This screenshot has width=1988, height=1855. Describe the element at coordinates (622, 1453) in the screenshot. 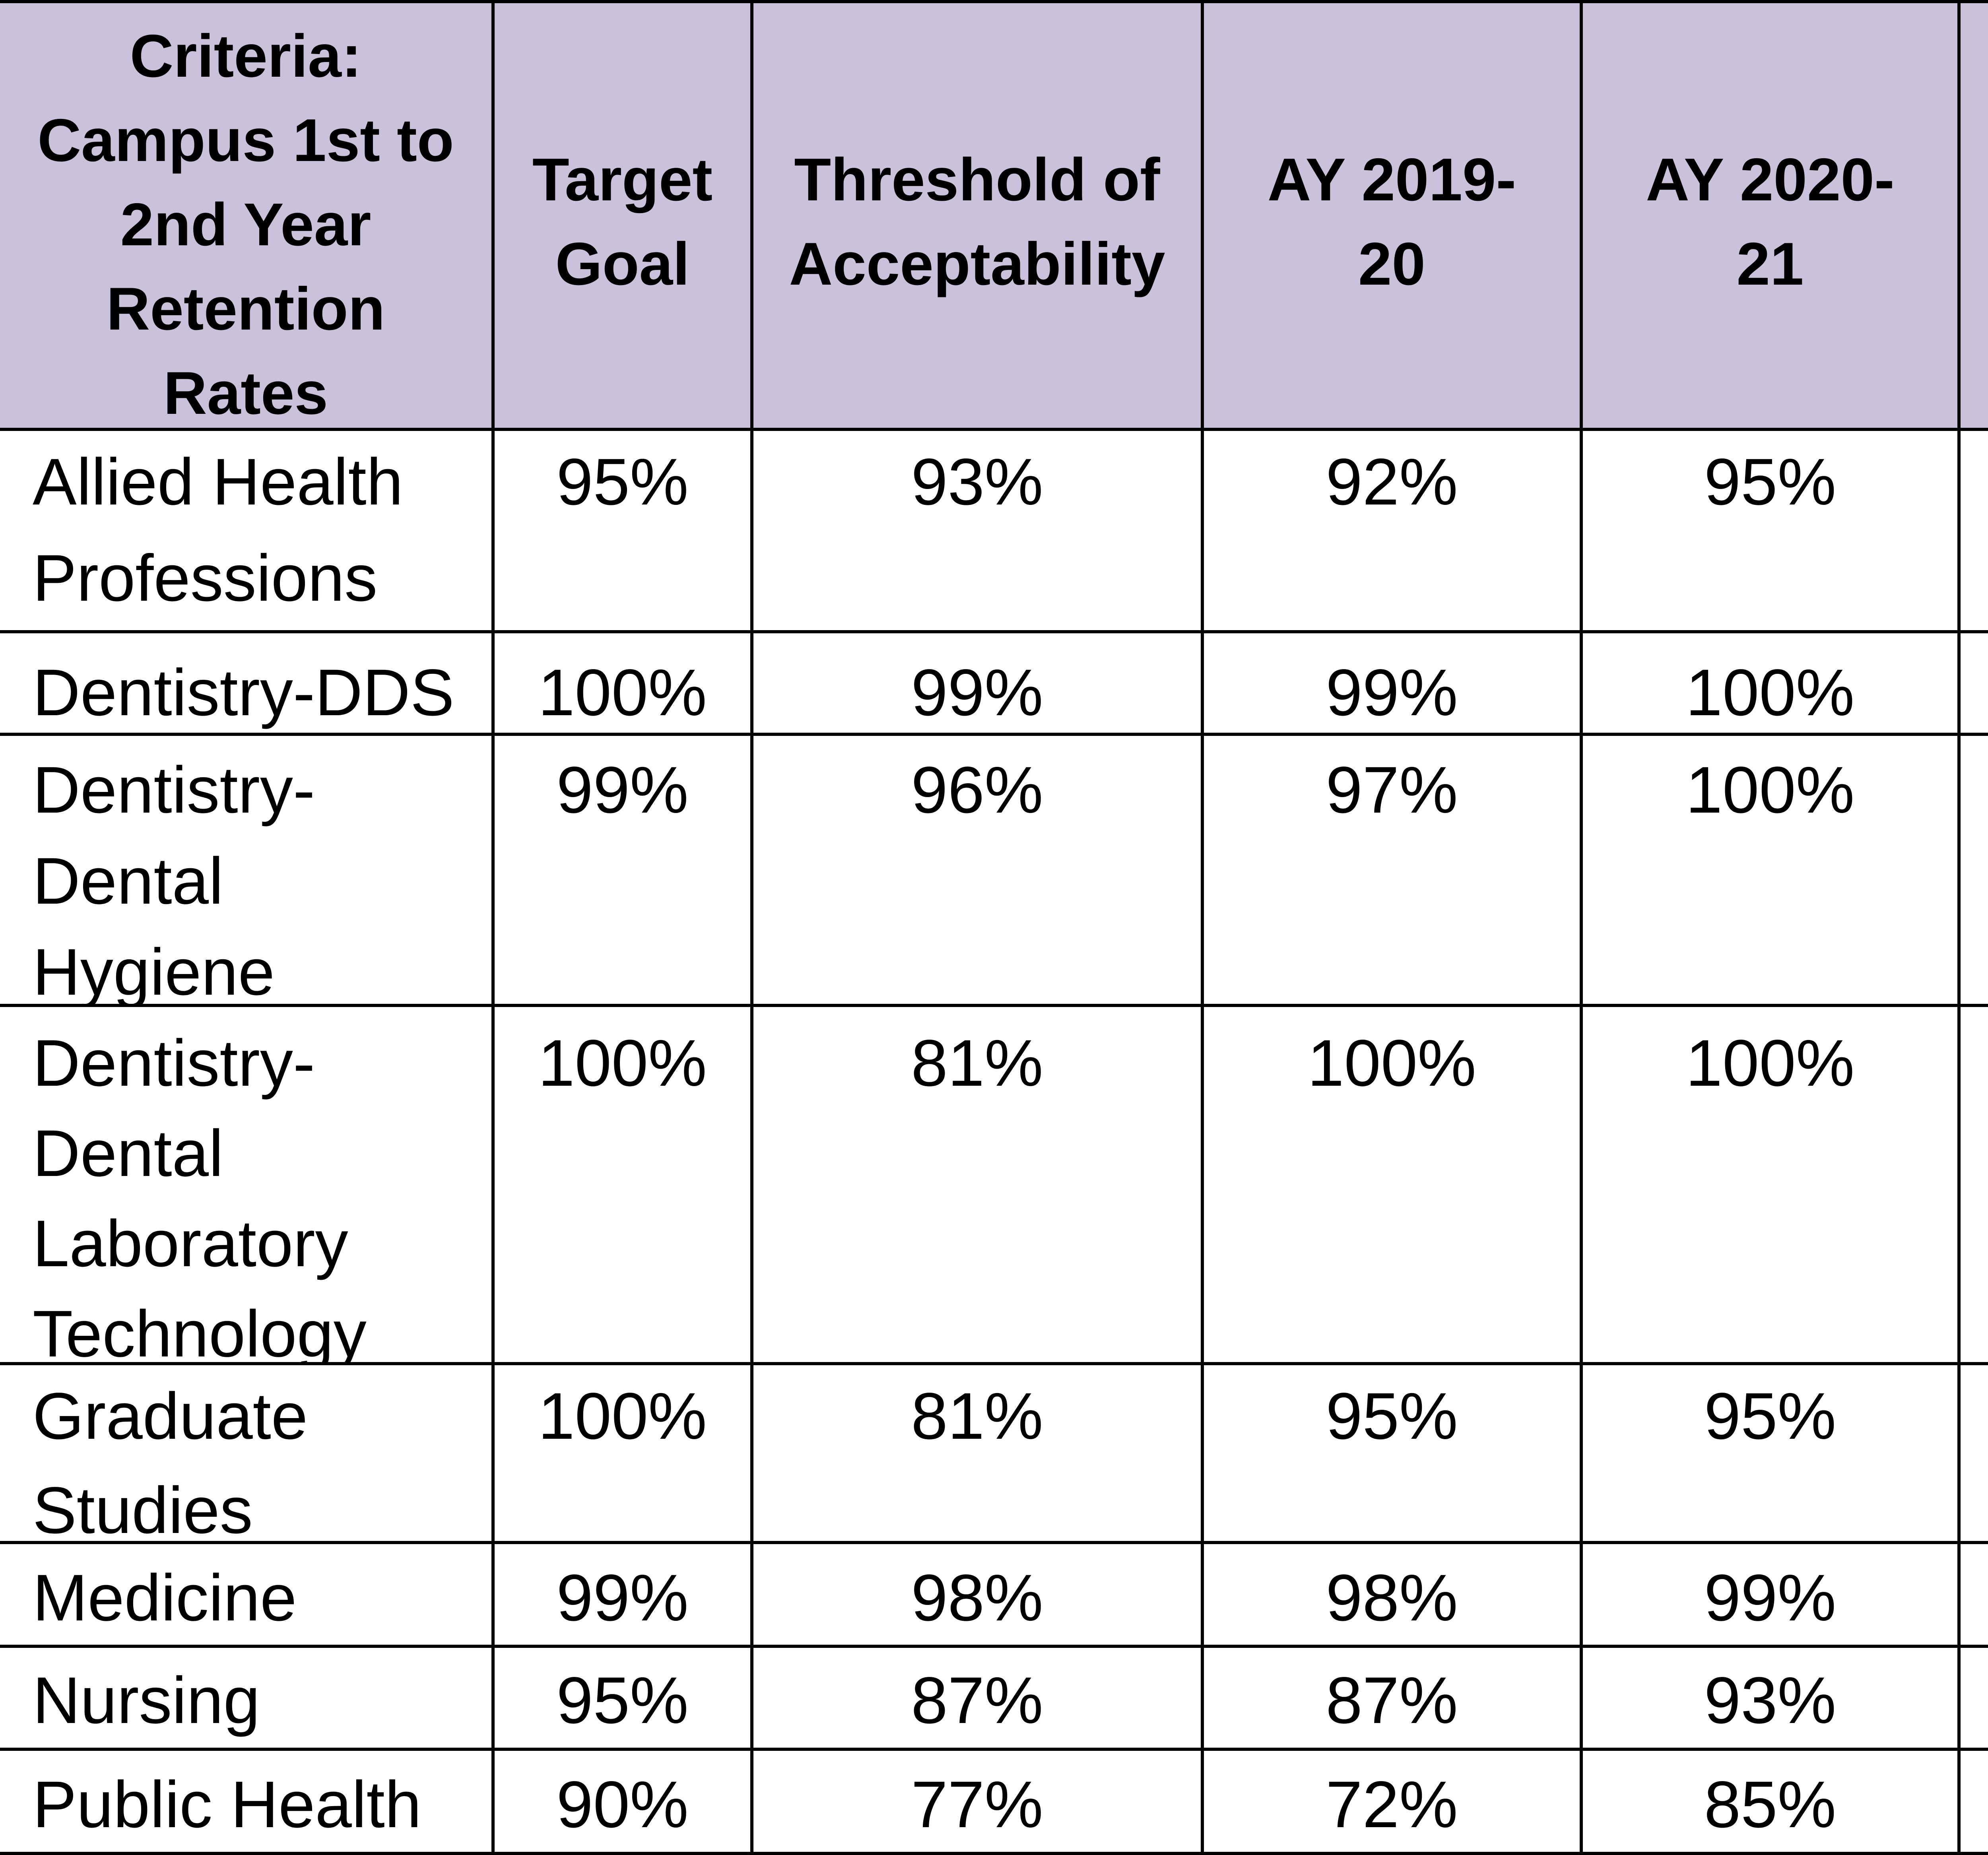

I see `value-cell-graduate-studies-target-goal: 100%` at that location.